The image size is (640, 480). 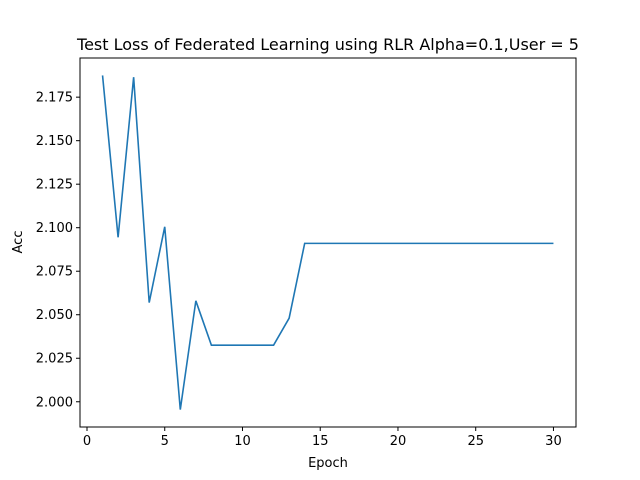 I want to click on y-tick-label: 2.175, so click(x=54, y=98).